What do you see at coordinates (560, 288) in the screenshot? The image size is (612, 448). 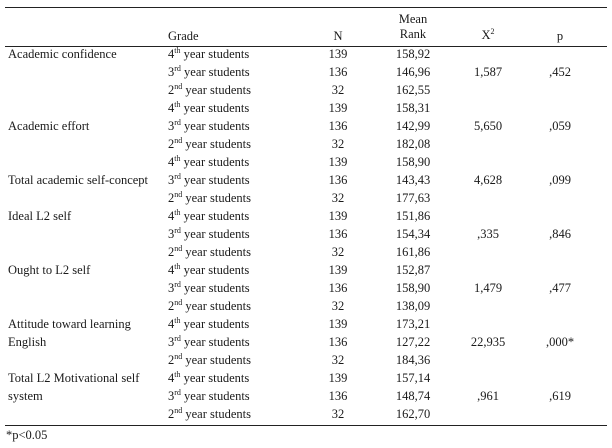 I see `p-value: ,477` at bounding box center [560, 288].